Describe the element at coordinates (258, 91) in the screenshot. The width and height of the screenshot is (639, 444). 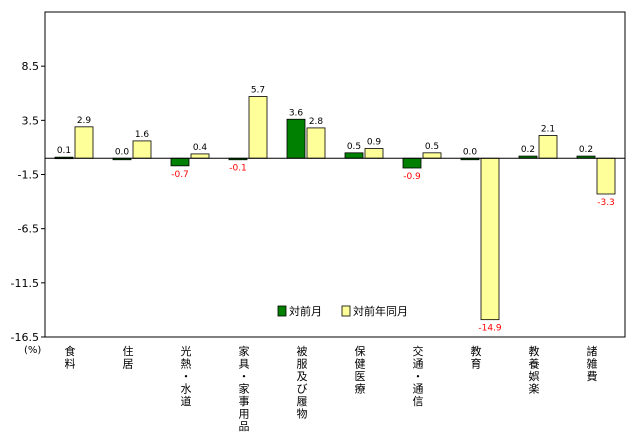
I see `value-label-yoy: 5.7` at that location.